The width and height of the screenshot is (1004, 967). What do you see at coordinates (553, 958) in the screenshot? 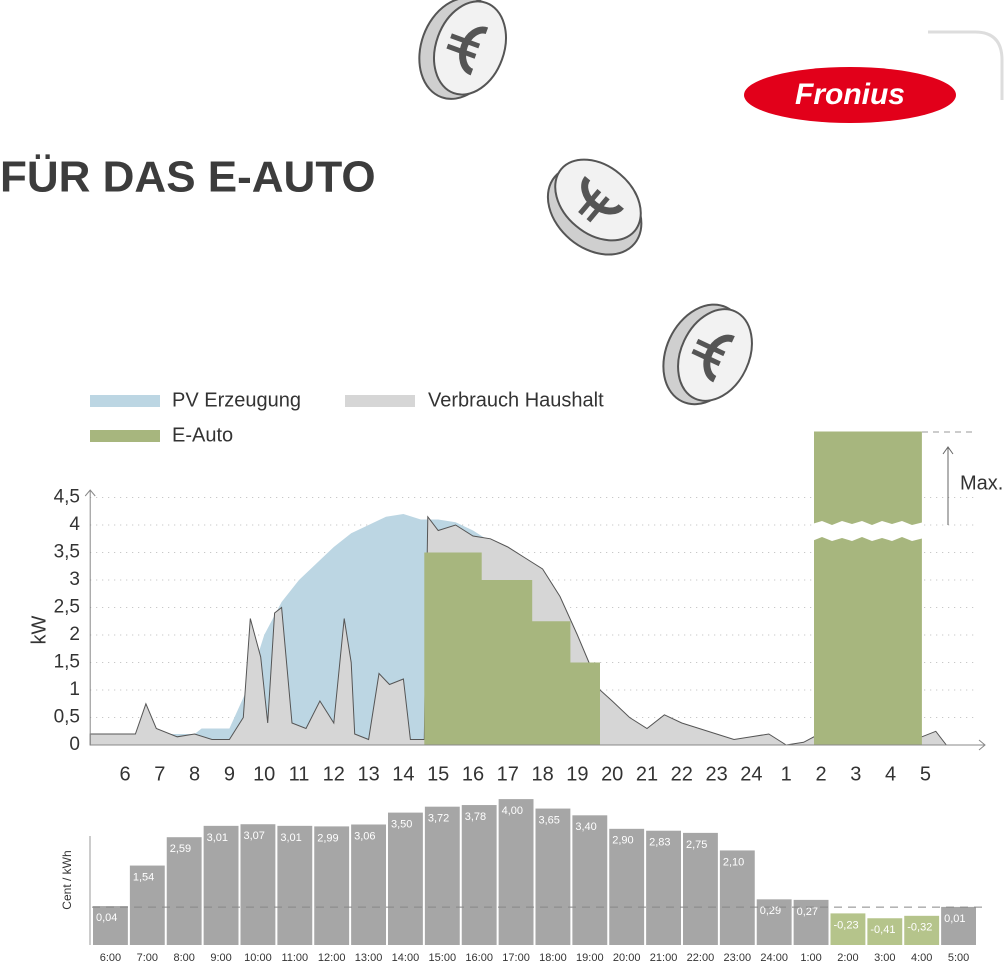
I see `x-tick-label: 18:00` at bounding box center [553, 958].